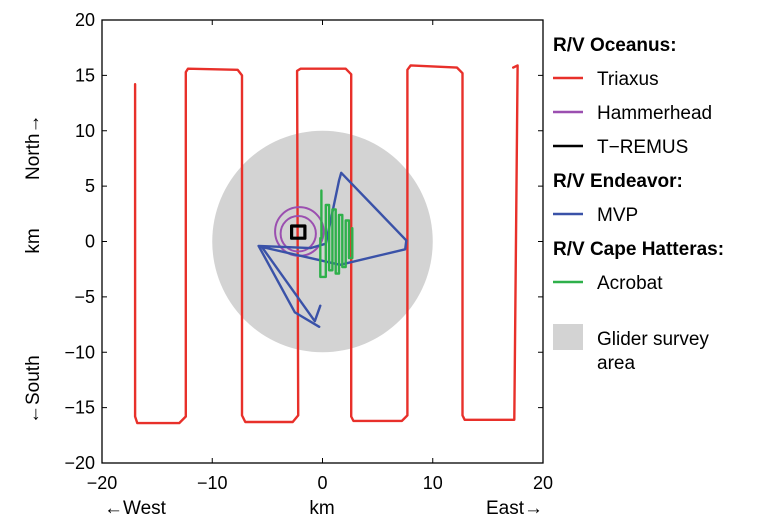  Describe the element at coordinates (135, 508) in the screenshot. I see `x-west-label: ←West` at that location.